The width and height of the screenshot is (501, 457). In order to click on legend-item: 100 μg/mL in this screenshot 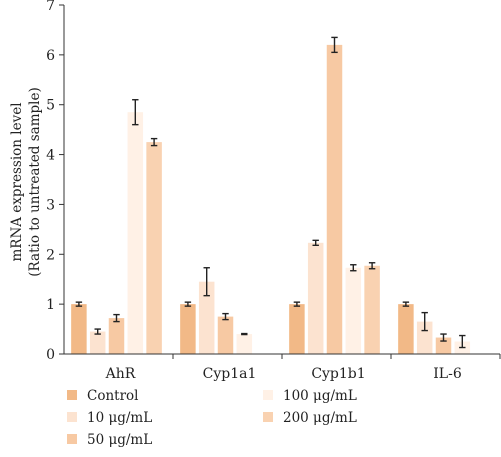, I will do `click(310, 396)`.